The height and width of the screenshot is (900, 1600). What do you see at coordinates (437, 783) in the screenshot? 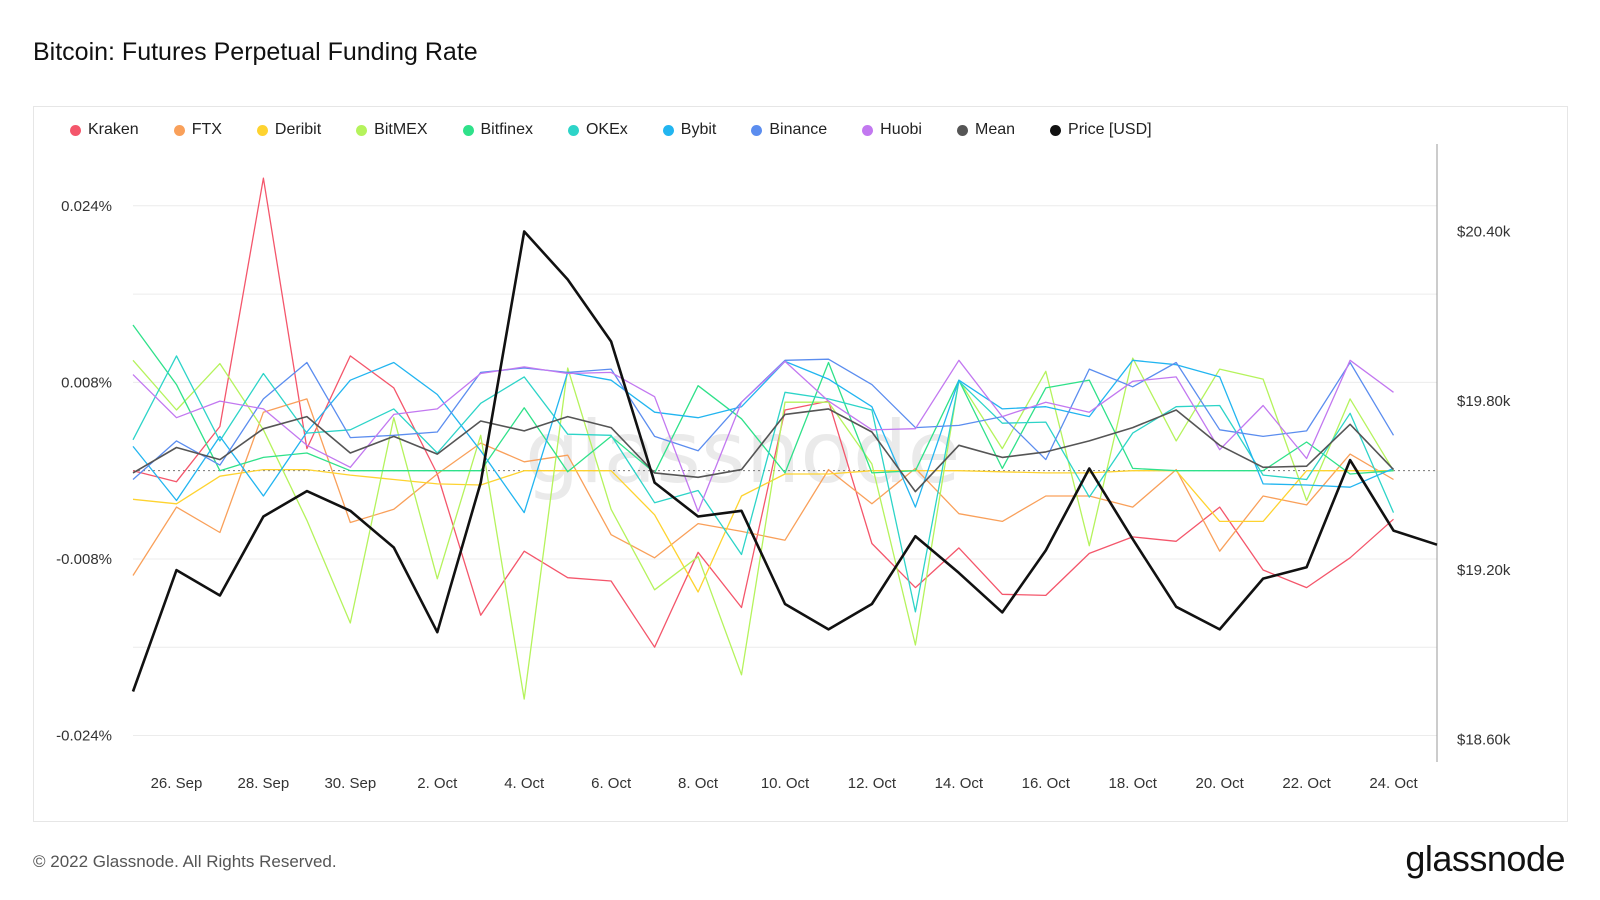
I see `x-tick-label: 2. Oct` at bounding box center [437, 783].